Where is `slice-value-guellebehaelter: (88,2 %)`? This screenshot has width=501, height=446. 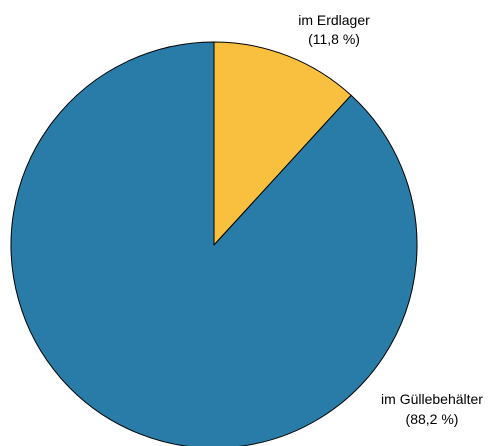
slice-value-guellebehaelter: (88,2 %) is located at coordinates (432, 419).